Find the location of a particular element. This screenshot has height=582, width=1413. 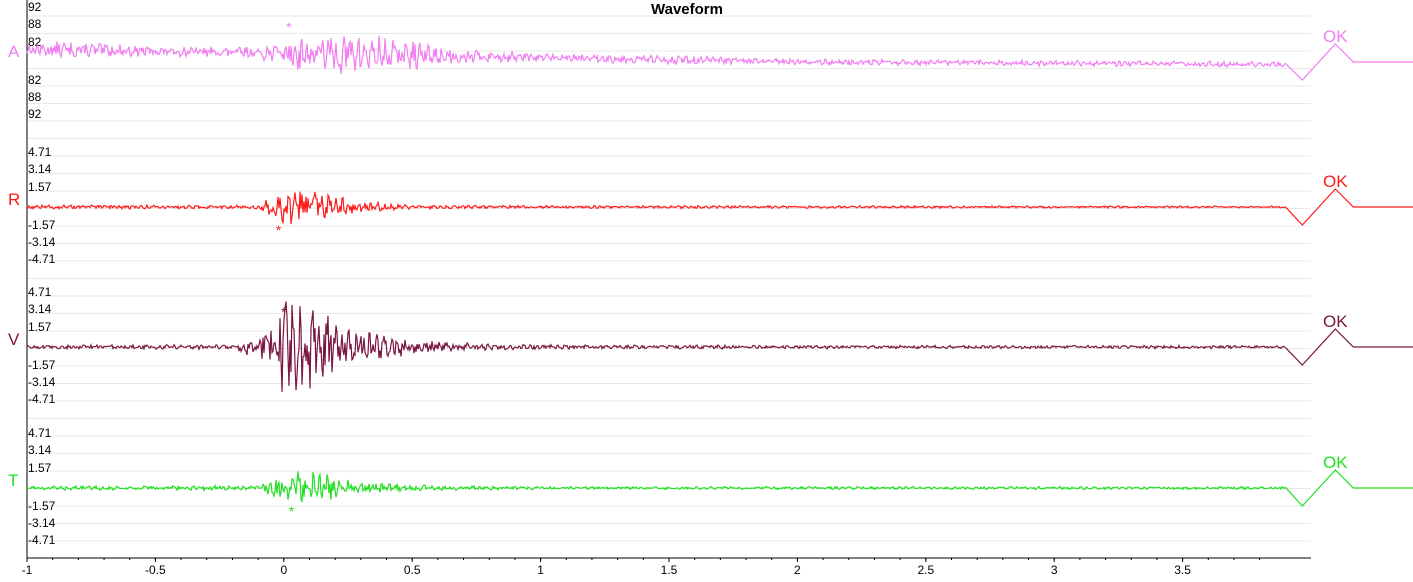

channel-name: R is located at coordinates (14, 199).